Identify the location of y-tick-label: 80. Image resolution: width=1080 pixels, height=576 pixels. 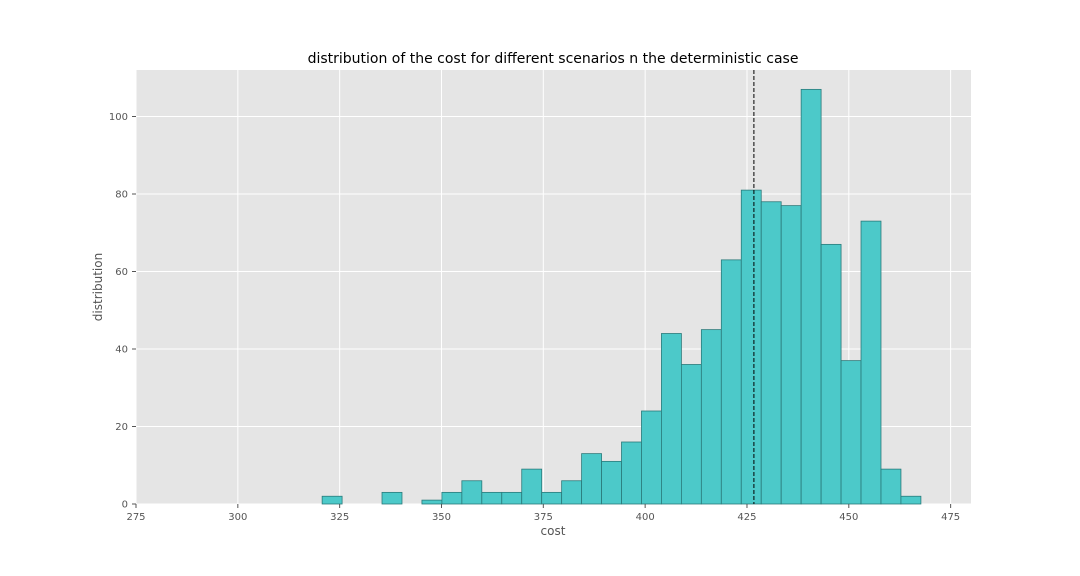
(121, 195).